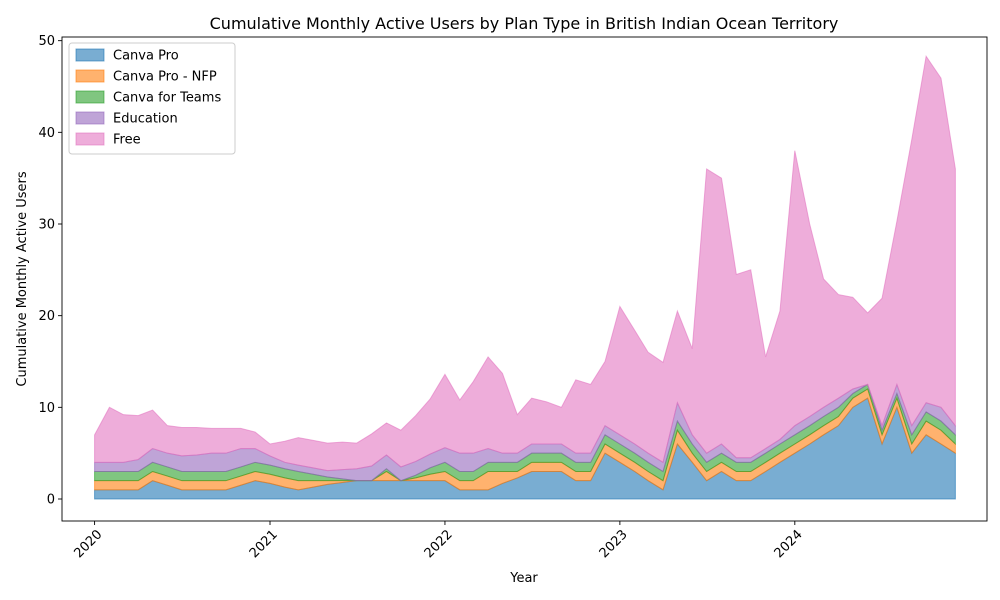 This screenshot has width=1000, height=600. I want to click on y-tick-label: 50, so click(46, 41).